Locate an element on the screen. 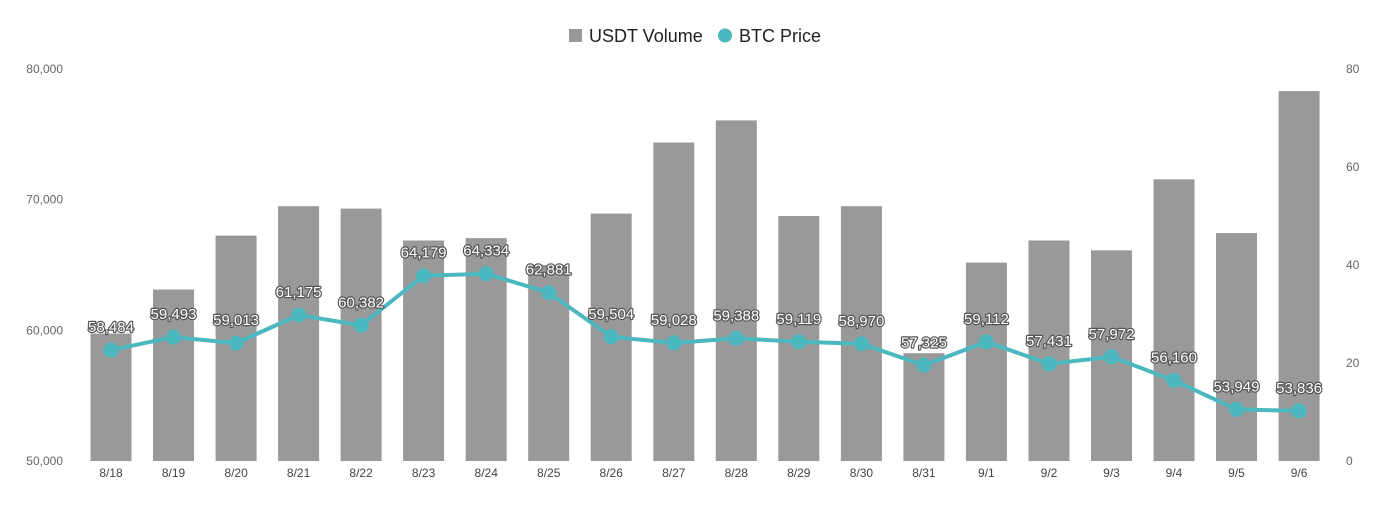  legend-label-usdt-volume: USDT Volume is located at coordinates (646, 36).